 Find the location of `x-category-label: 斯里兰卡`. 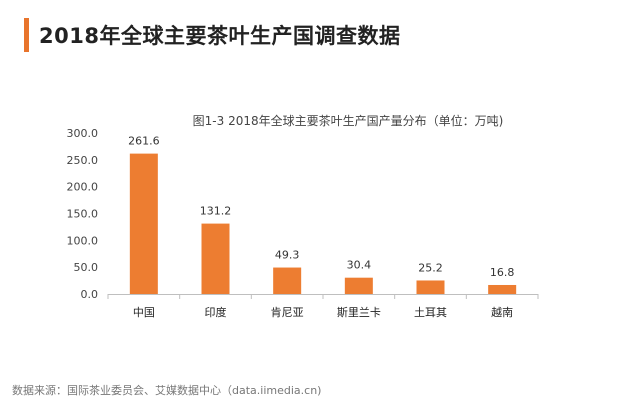

x-category-label: 斯里兰卡 is located at coordinates (359, 312).